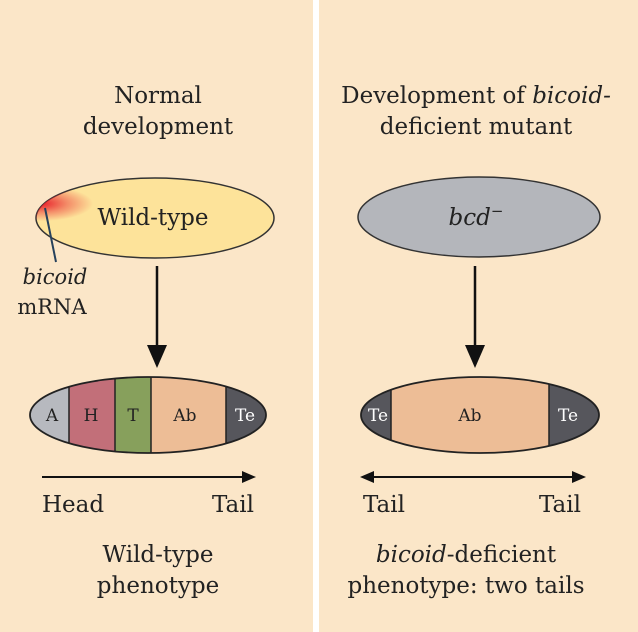 The image size is (638, 632). What do you see at coordinates (476, 96) in the screenshot?
I see `right-title-line1: Development of bicoid-` at bounding box center [476, 96].